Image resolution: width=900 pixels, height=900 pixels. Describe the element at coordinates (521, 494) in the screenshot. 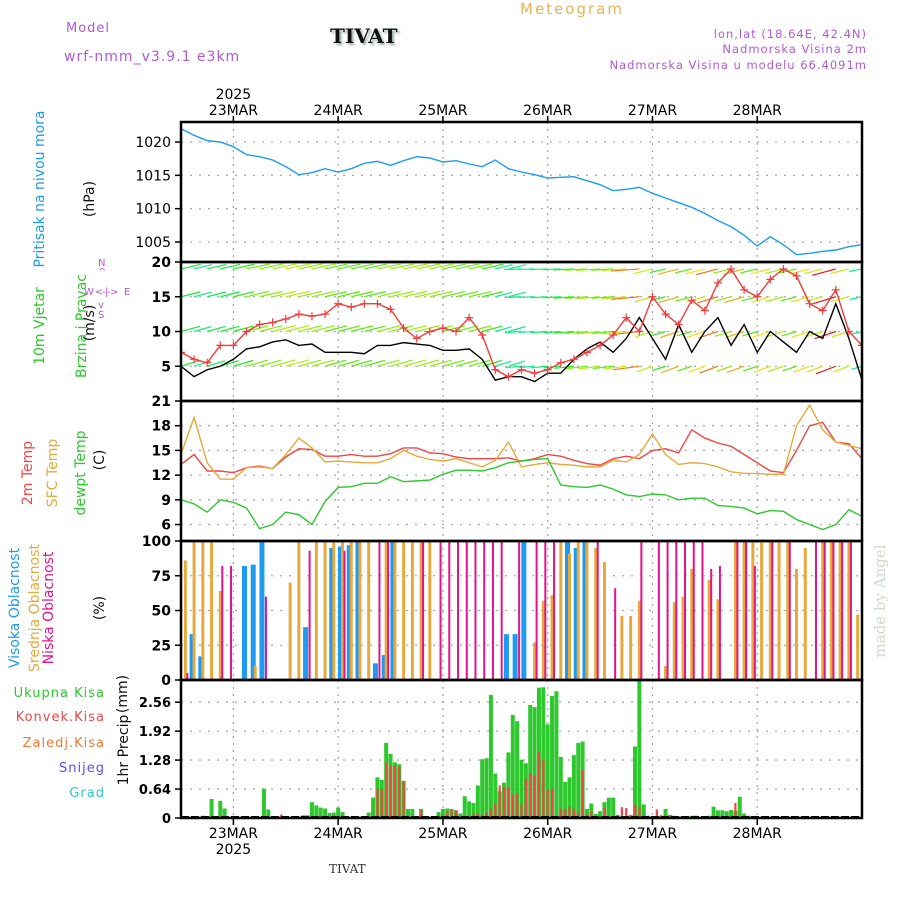

I see `temp-dew-line-group` at that location.